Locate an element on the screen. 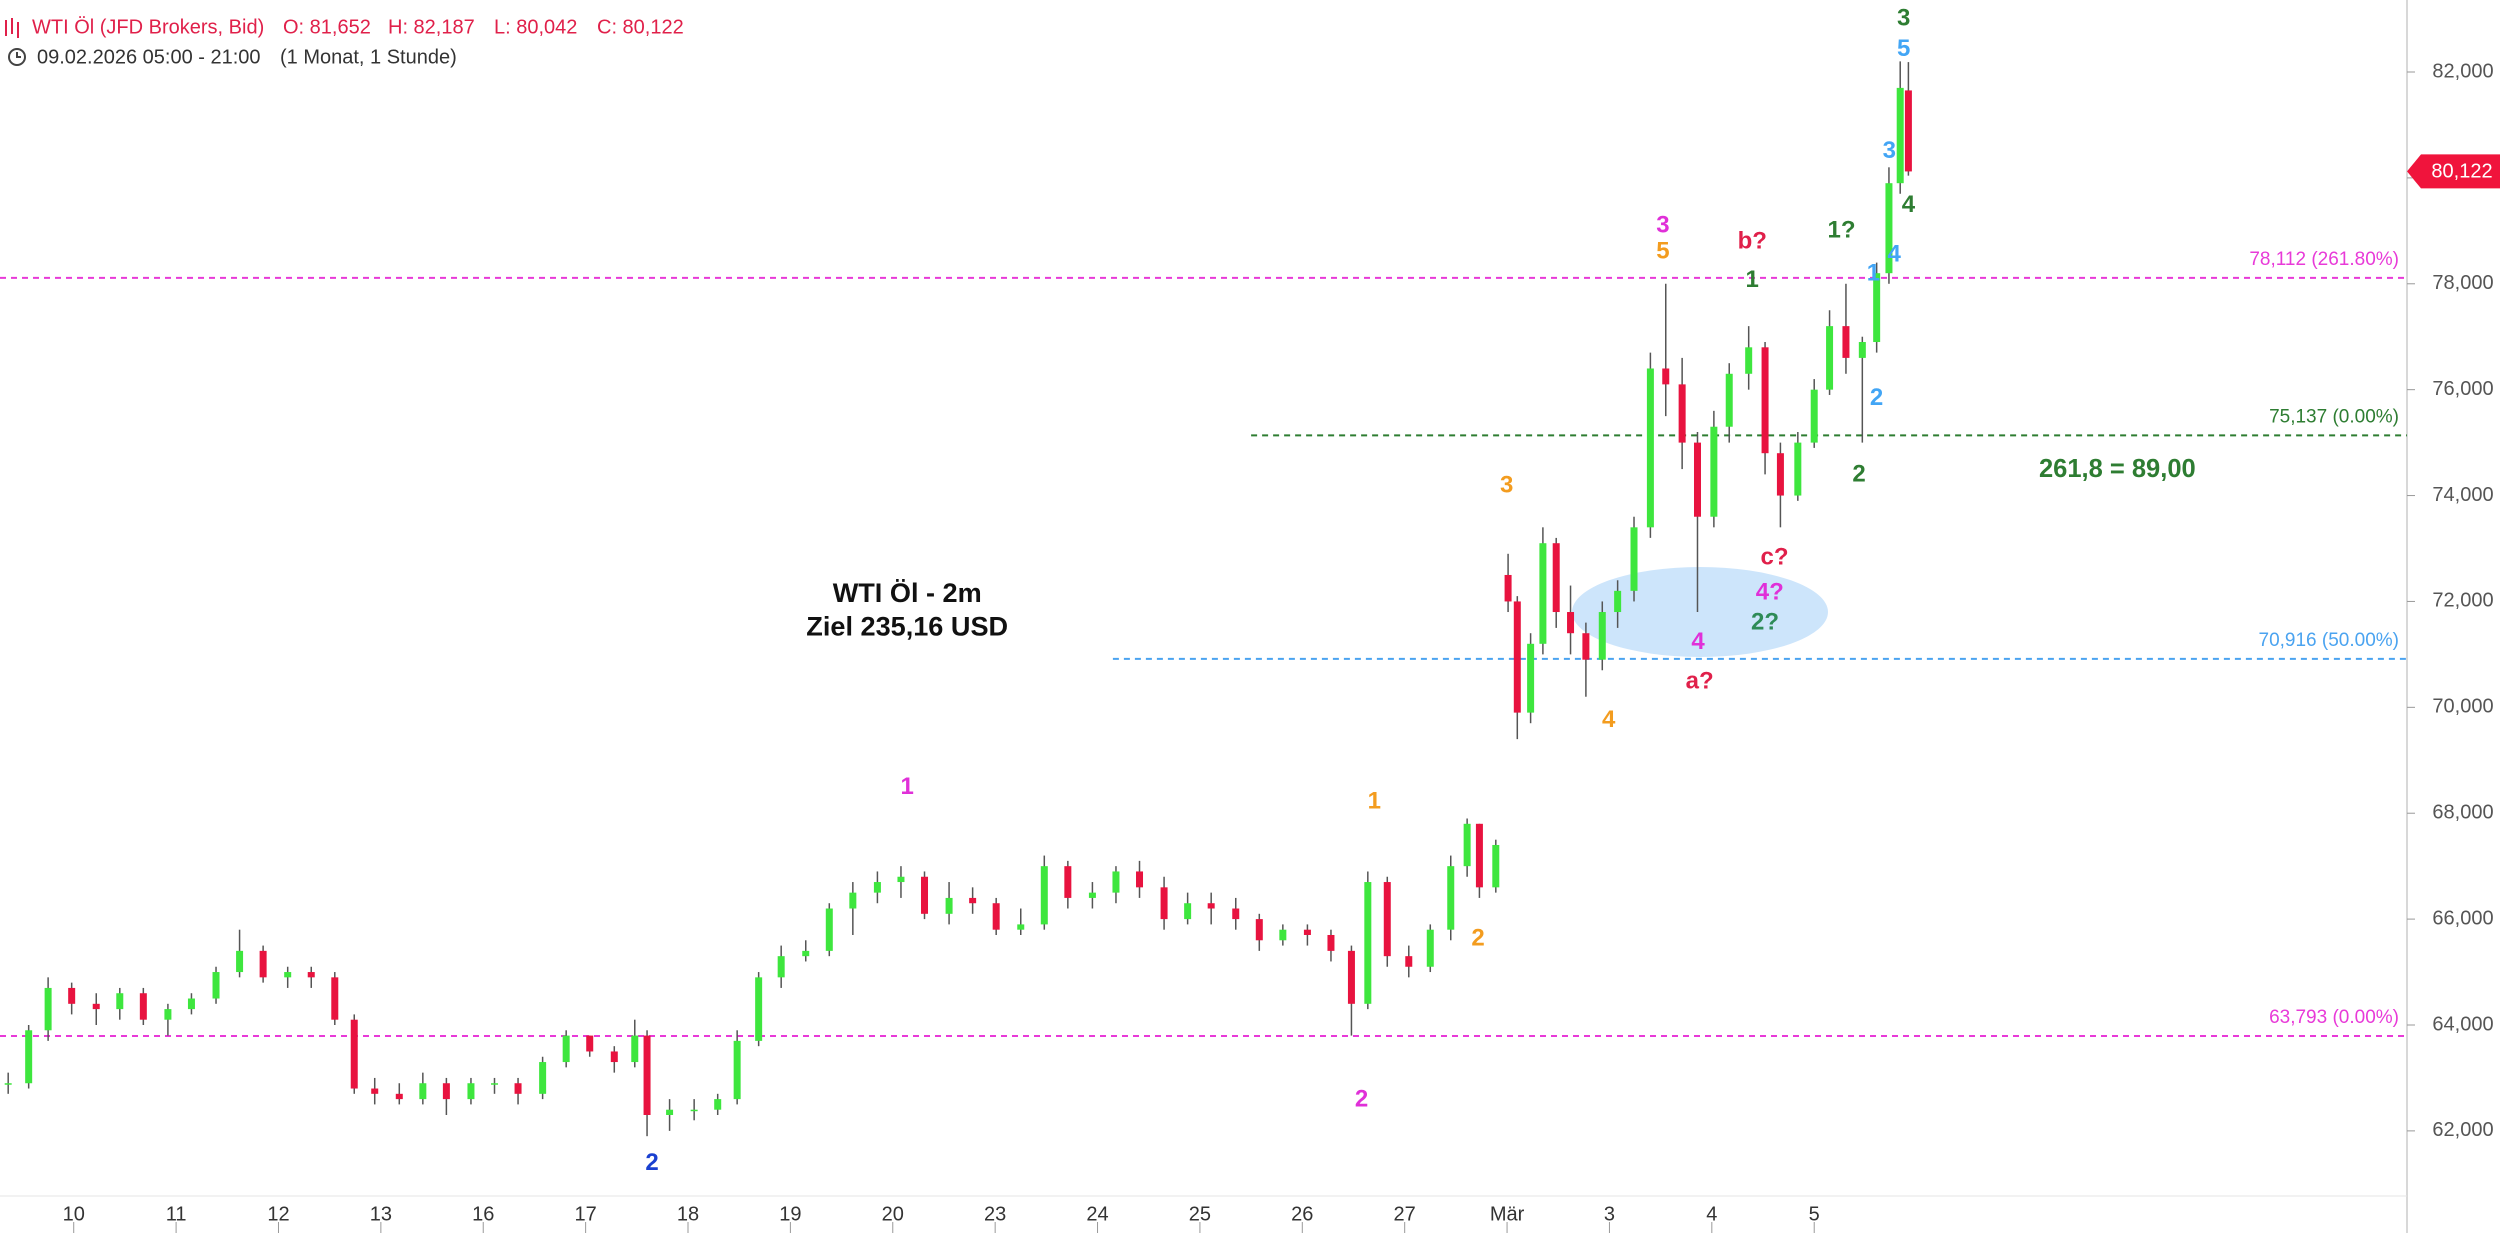  y-tick-label: 78,000 is located at coordinates (2462, 283).